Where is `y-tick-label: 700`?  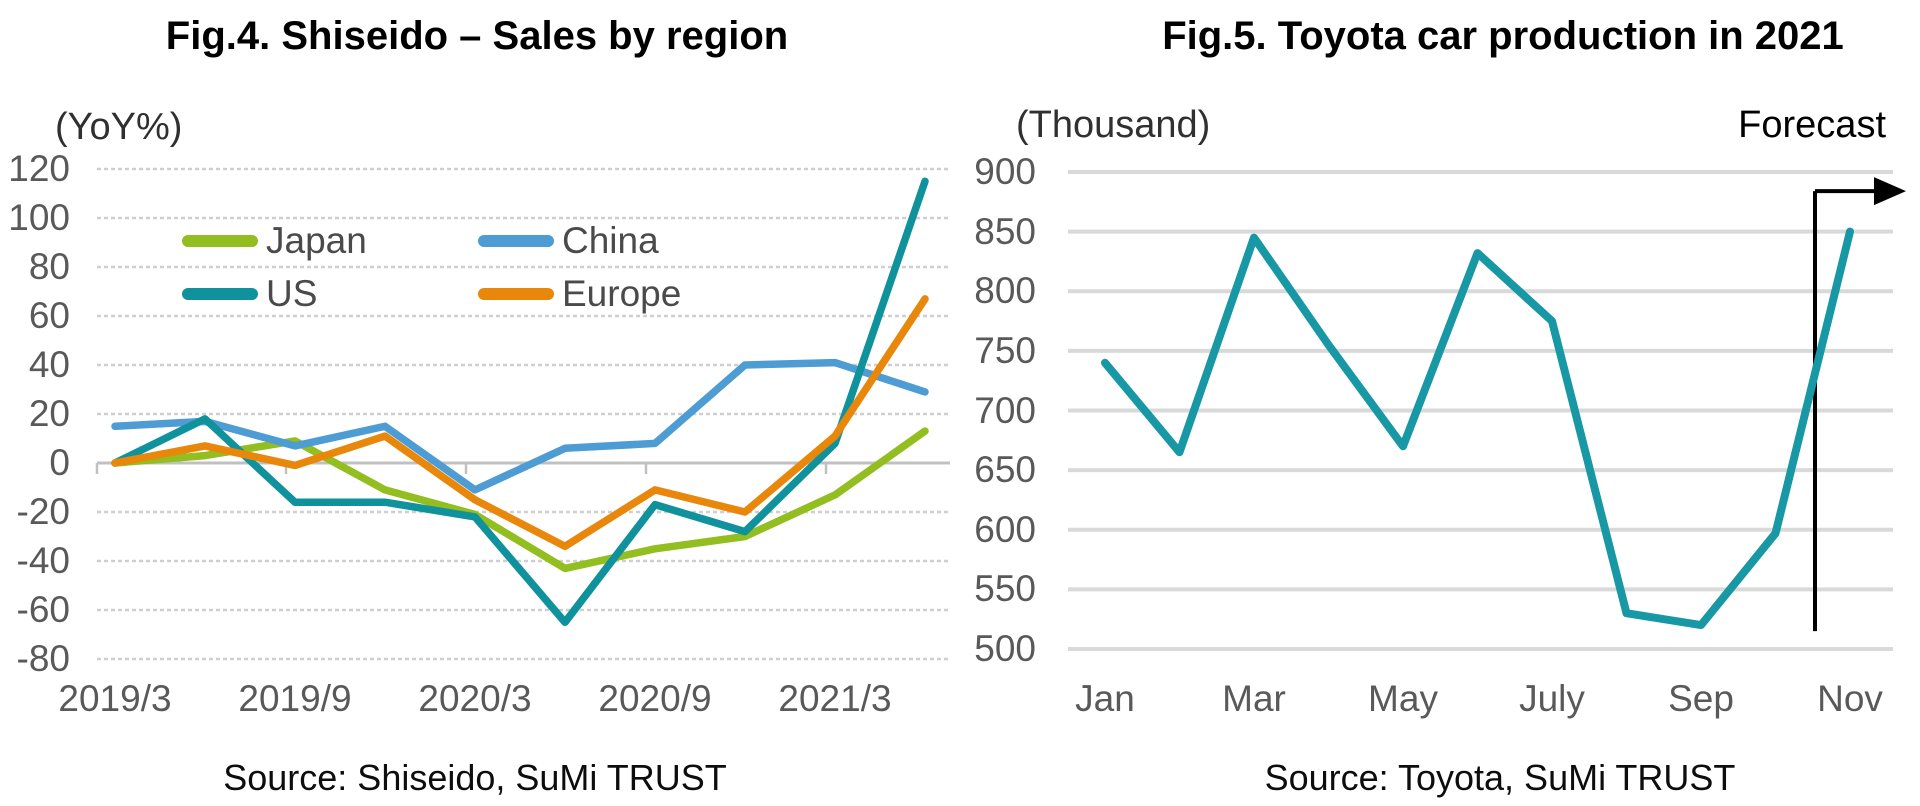
y-tick-label: 700 is located at coordinates (1005, 410).